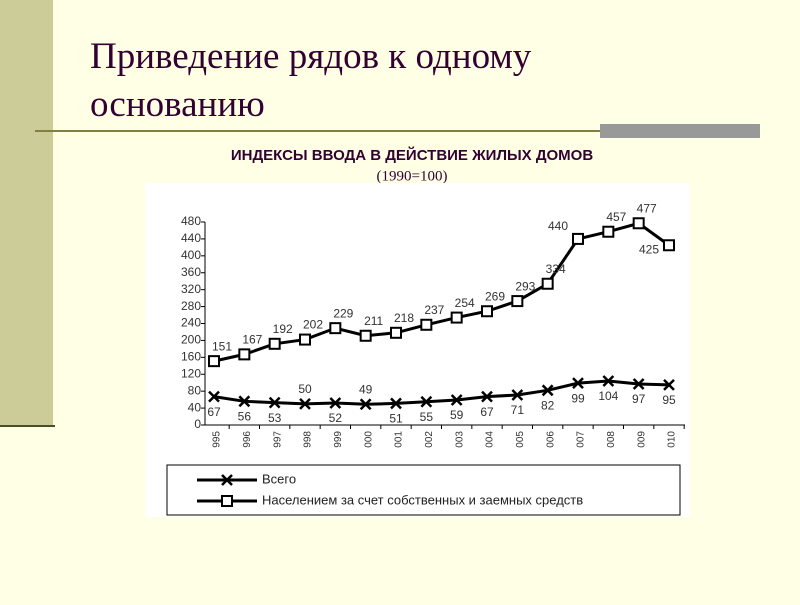 This screenshot has width=800, height=605. What do you see at coordinates (191, 357) in the screenshot?
I see `y-tick-label: 160` at bounding box center [191, 357].